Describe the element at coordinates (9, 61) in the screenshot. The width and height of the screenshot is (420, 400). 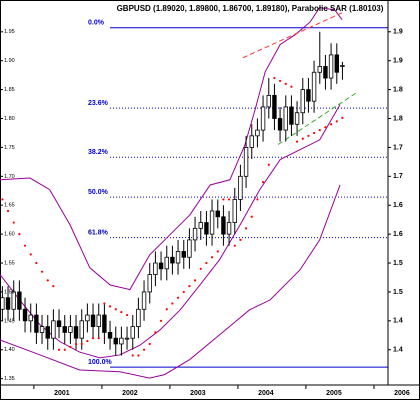
I see `y-tick-label: 1.90` at that location.